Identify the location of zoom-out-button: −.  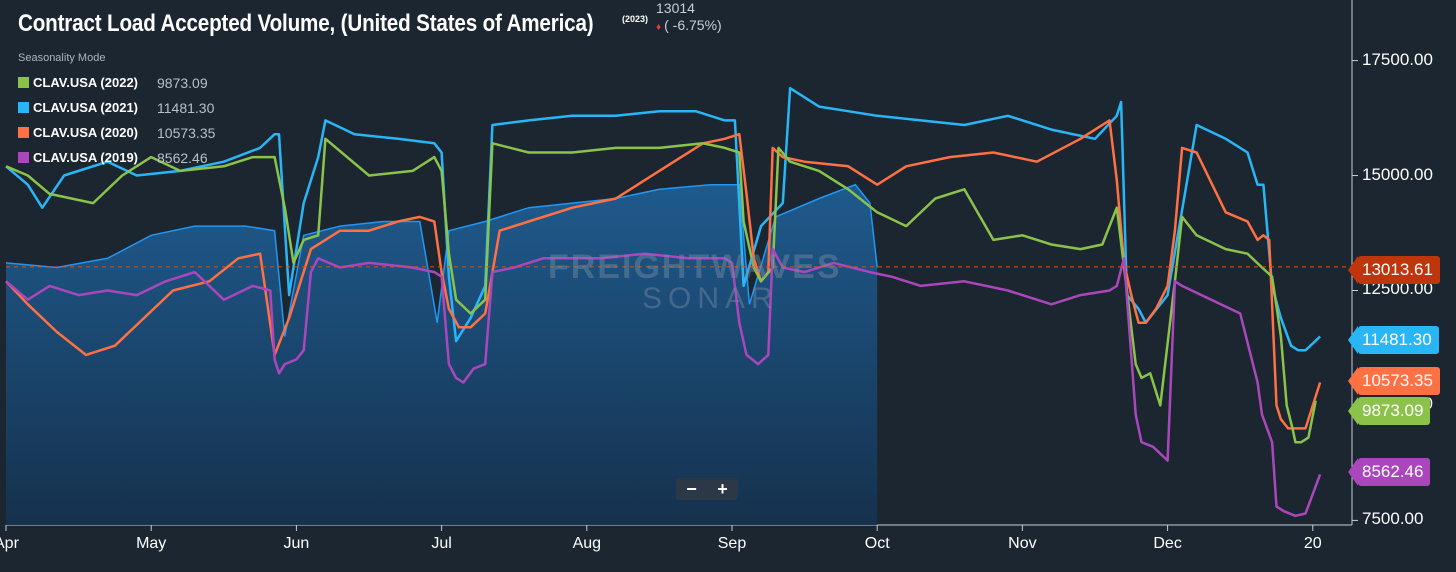
(691, 488).